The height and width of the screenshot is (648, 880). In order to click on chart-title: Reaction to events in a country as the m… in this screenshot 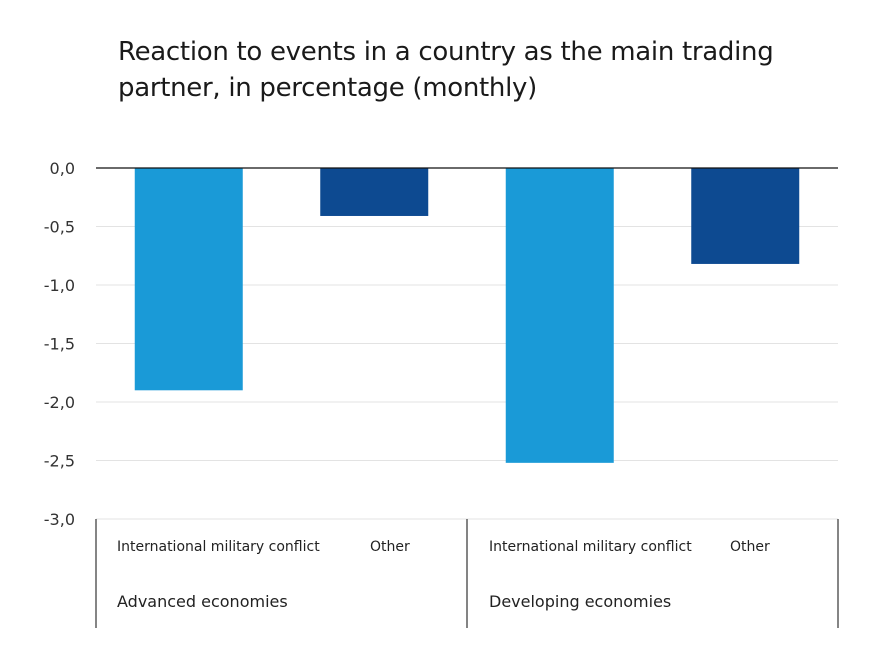, I will do `click(446, 70)`.